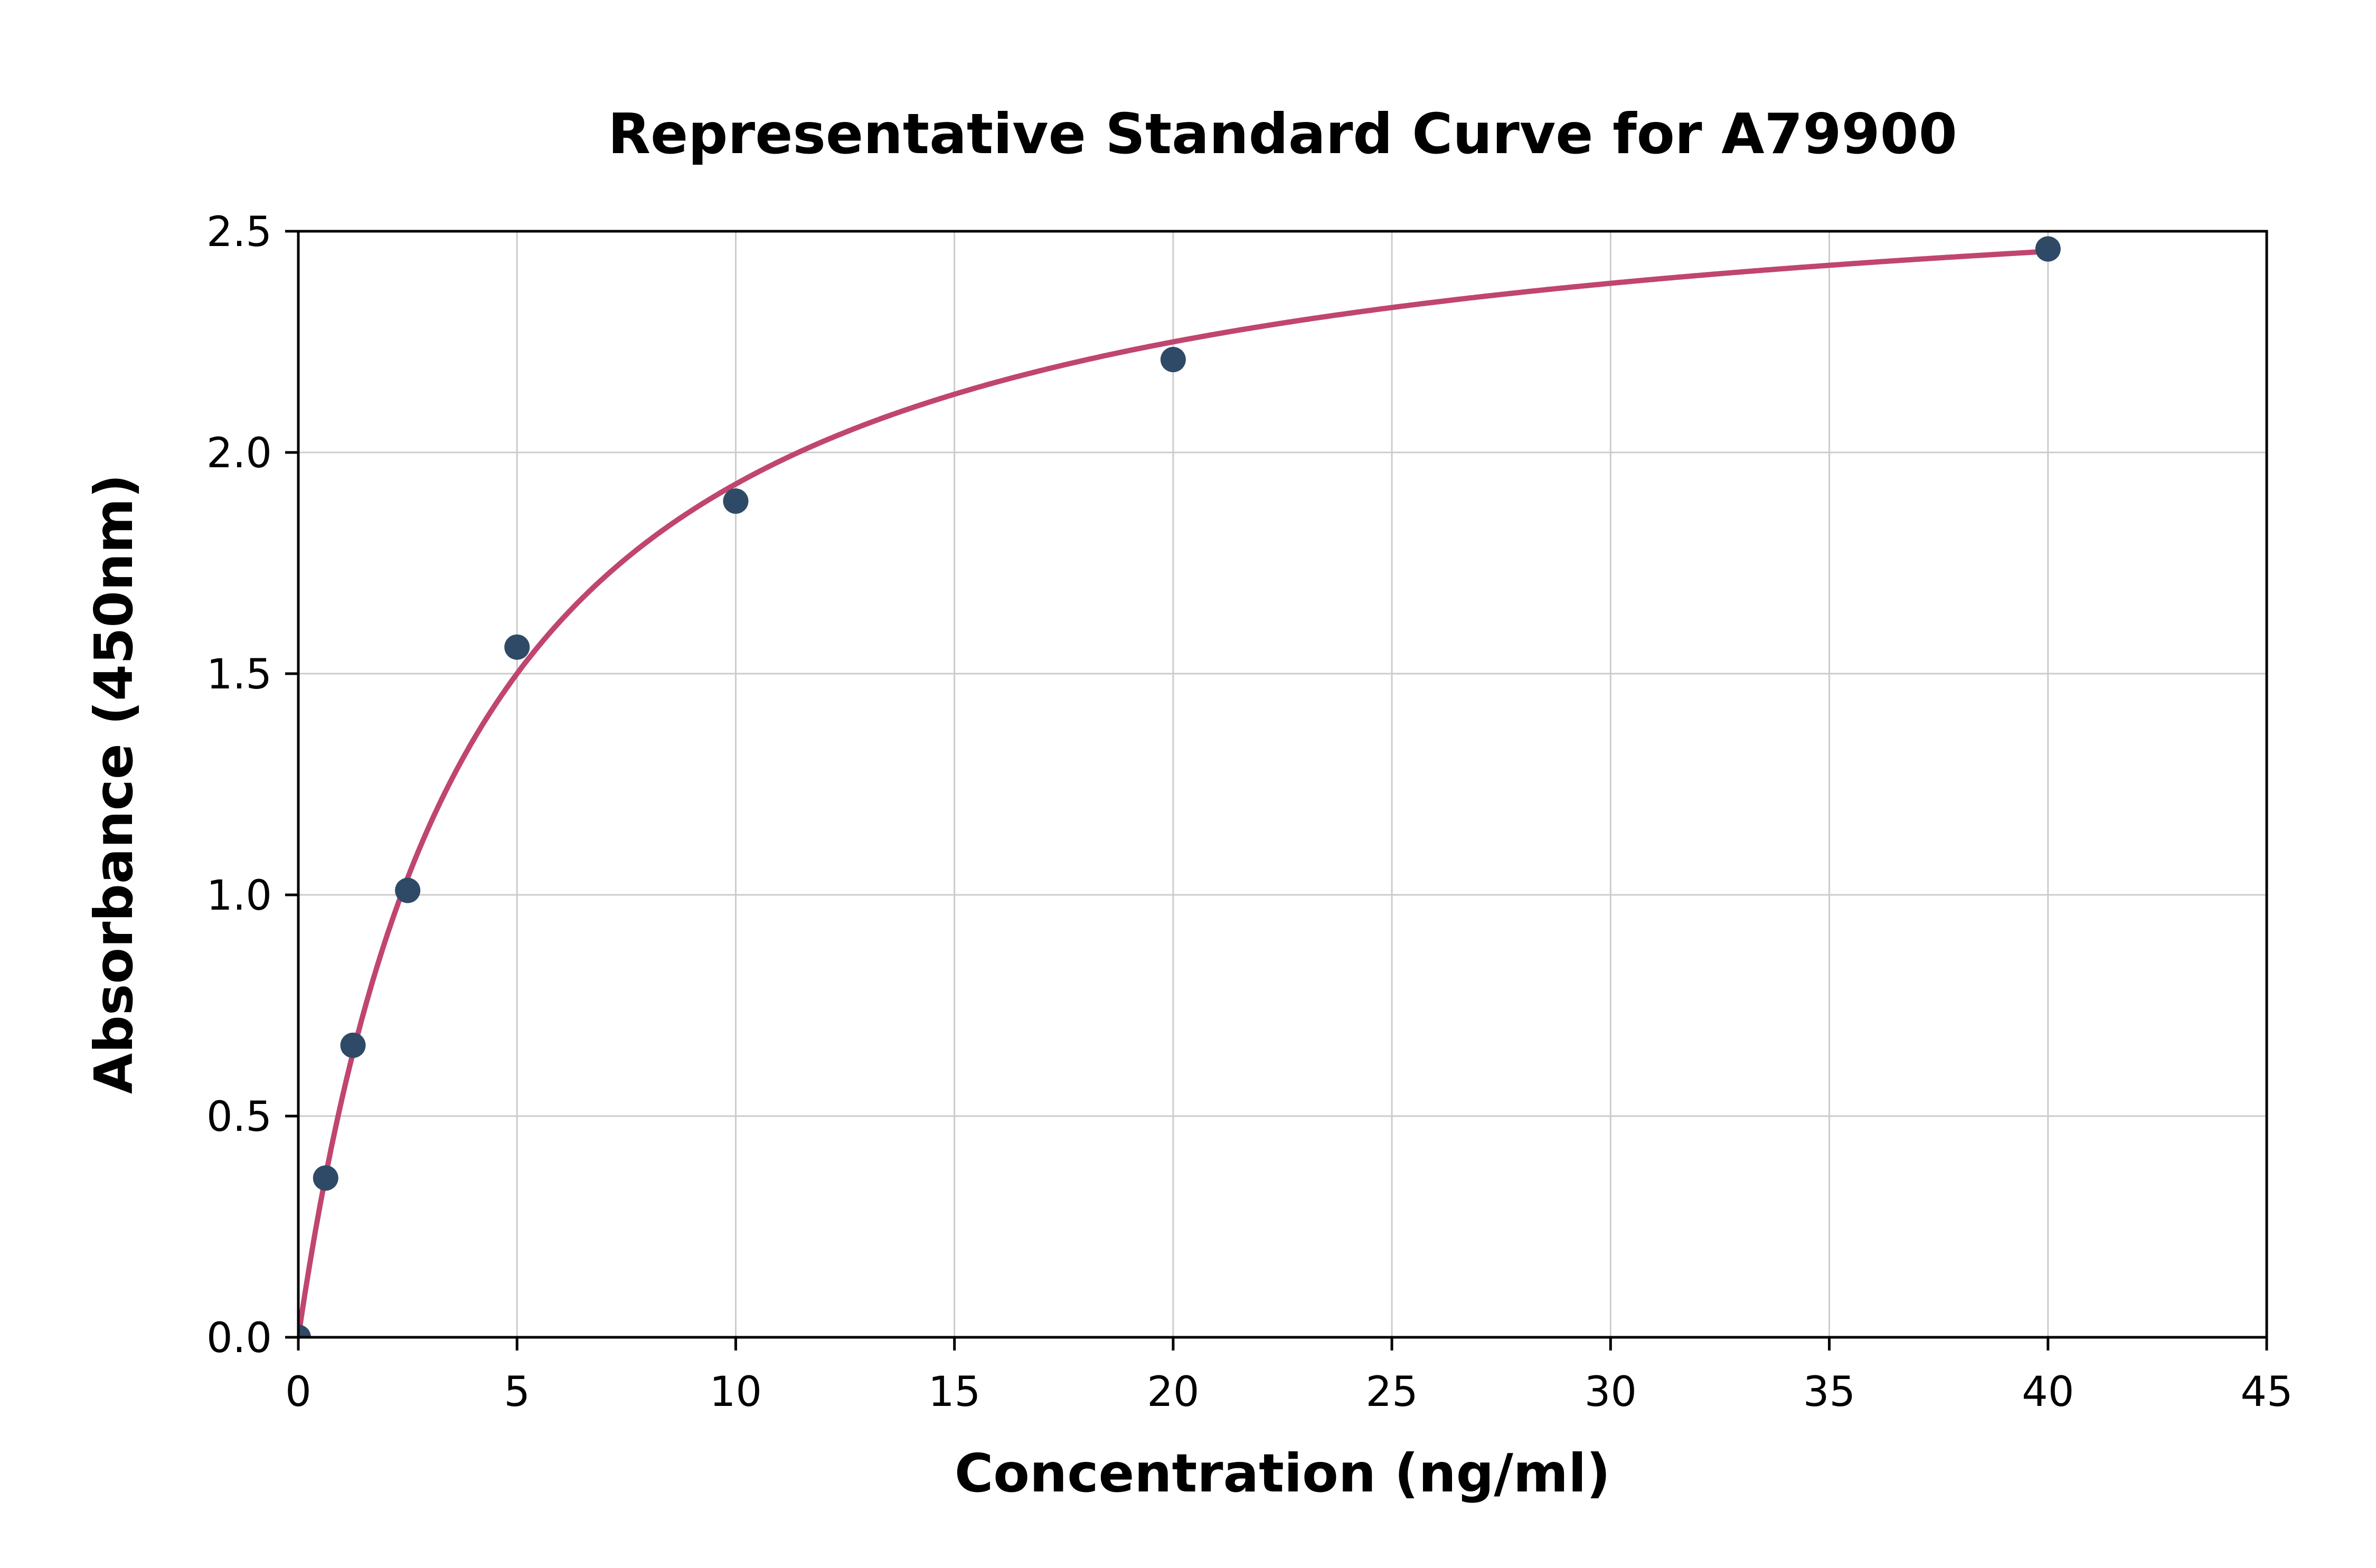 This screenshot has width=2376, height=1568. I want to click on x-tick-label: 10, so click(736, 1392).